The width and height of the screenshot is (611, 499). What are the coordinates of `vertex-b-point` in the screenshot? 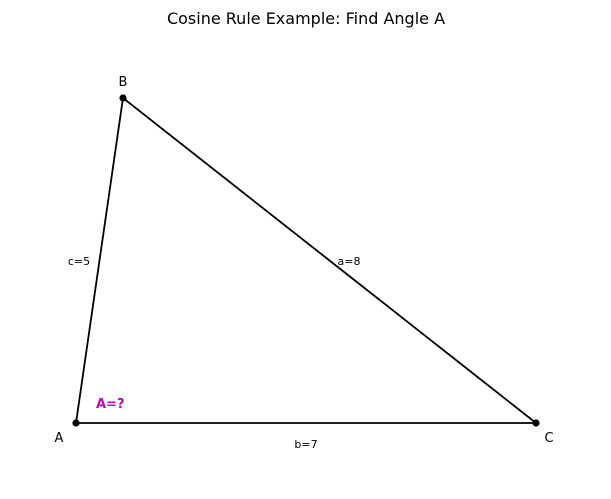 It's located at (123, 98).